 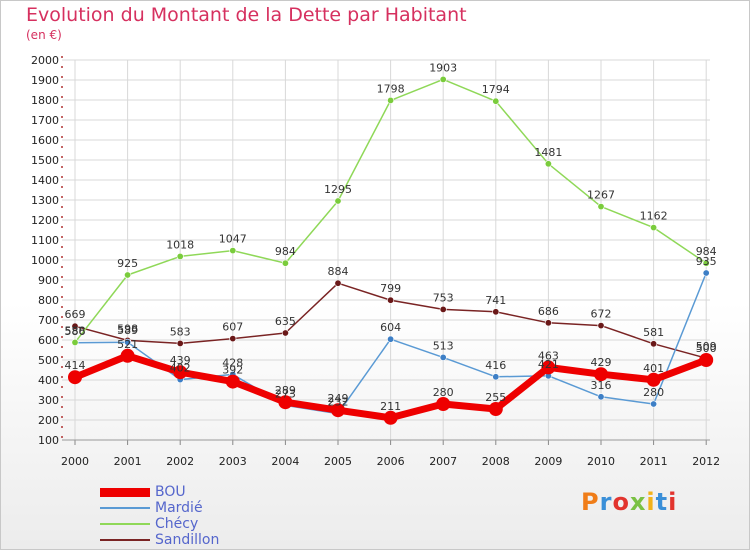 I want to click on y-tick-label: 300, so click(x=48, y=400).